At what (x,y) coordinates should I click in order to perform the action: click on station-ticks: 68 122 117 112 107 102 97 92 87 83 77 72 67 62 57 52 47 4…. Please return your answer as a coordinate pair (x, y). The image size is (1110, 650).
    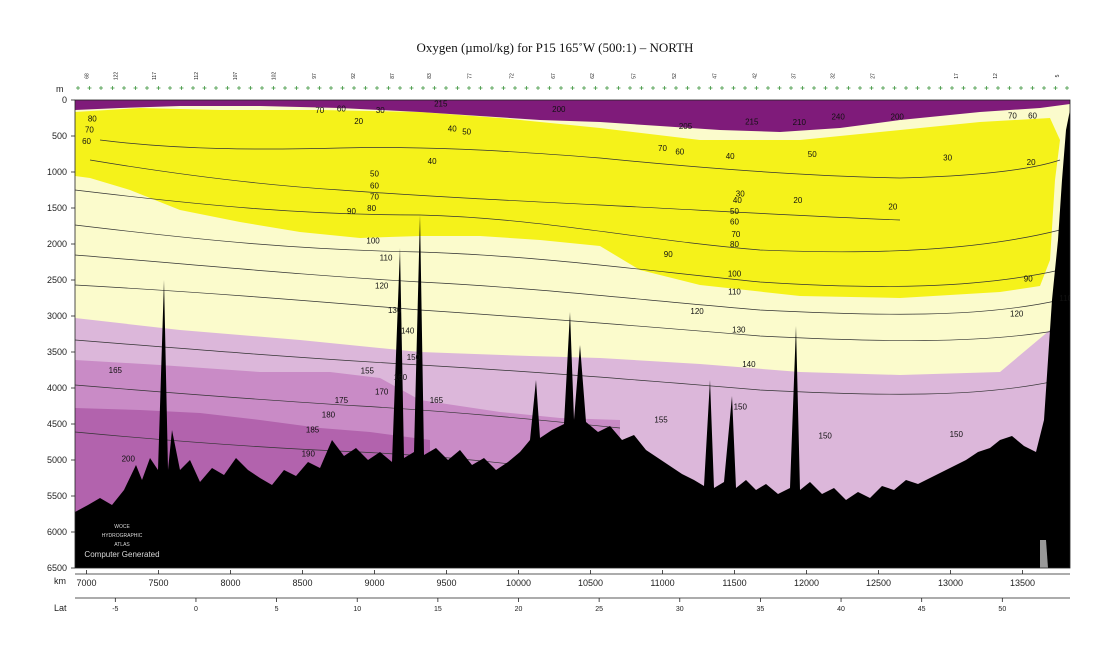
    Looking at the image, I should click on (572, 81).